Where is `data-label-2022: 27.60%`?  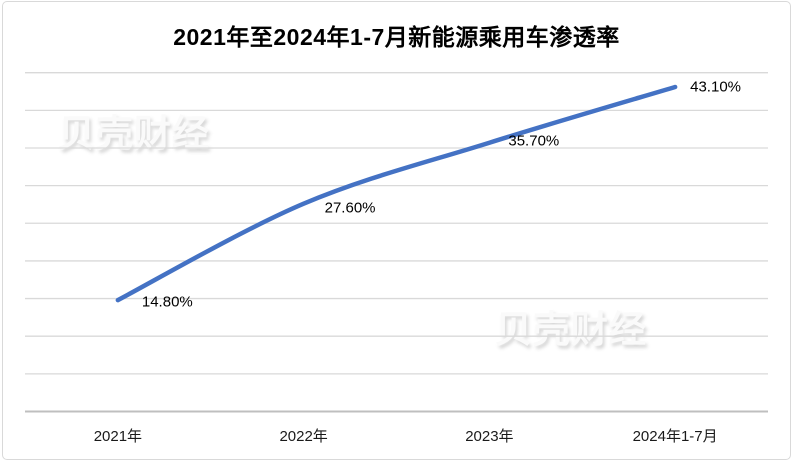
data-label-2022: 27.60% is located at coordinates (350, 208).